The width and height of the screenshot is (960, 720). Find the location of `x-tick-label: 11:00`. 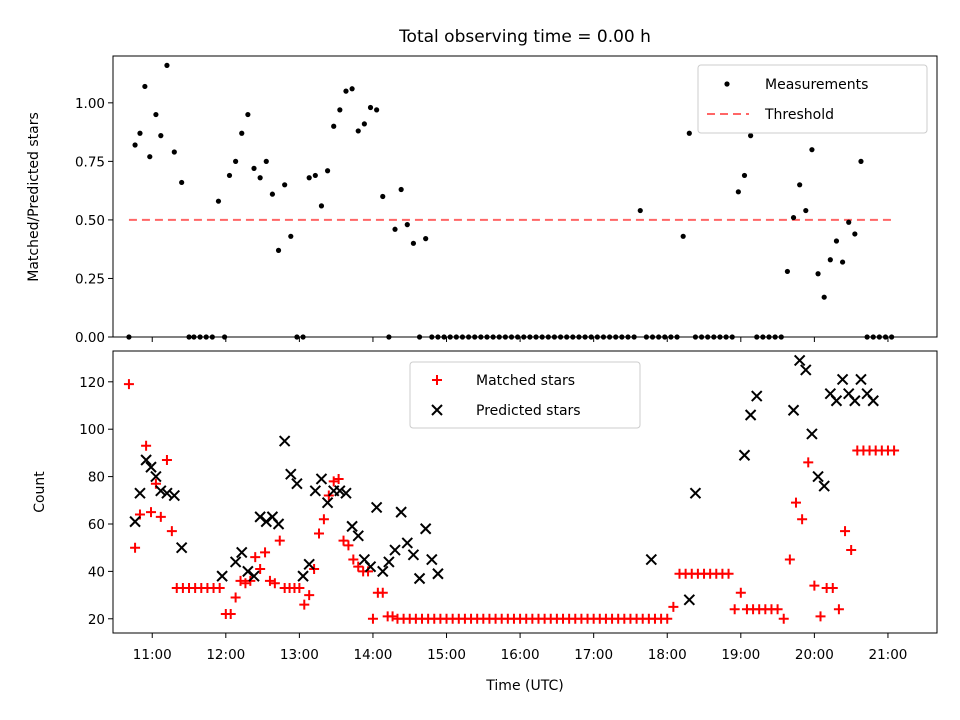

x-tick-label: 11:00 is located at coordinates (152, 655).